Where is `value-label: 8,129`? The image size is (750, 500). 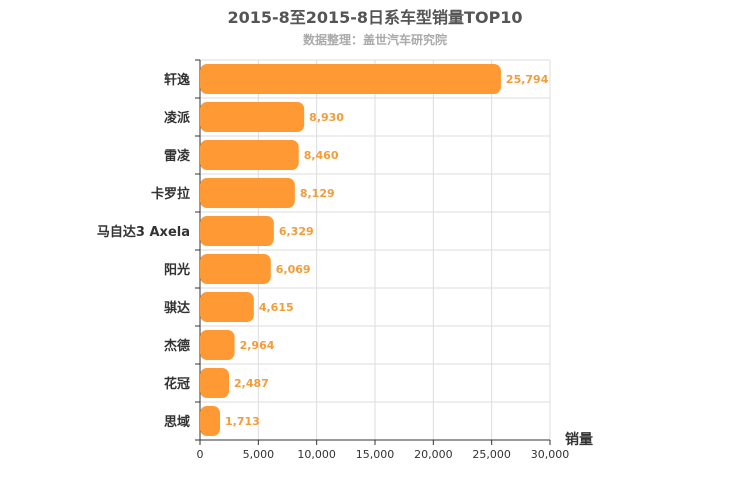 value-label: 8,129 is located at coordinates (317, 193).